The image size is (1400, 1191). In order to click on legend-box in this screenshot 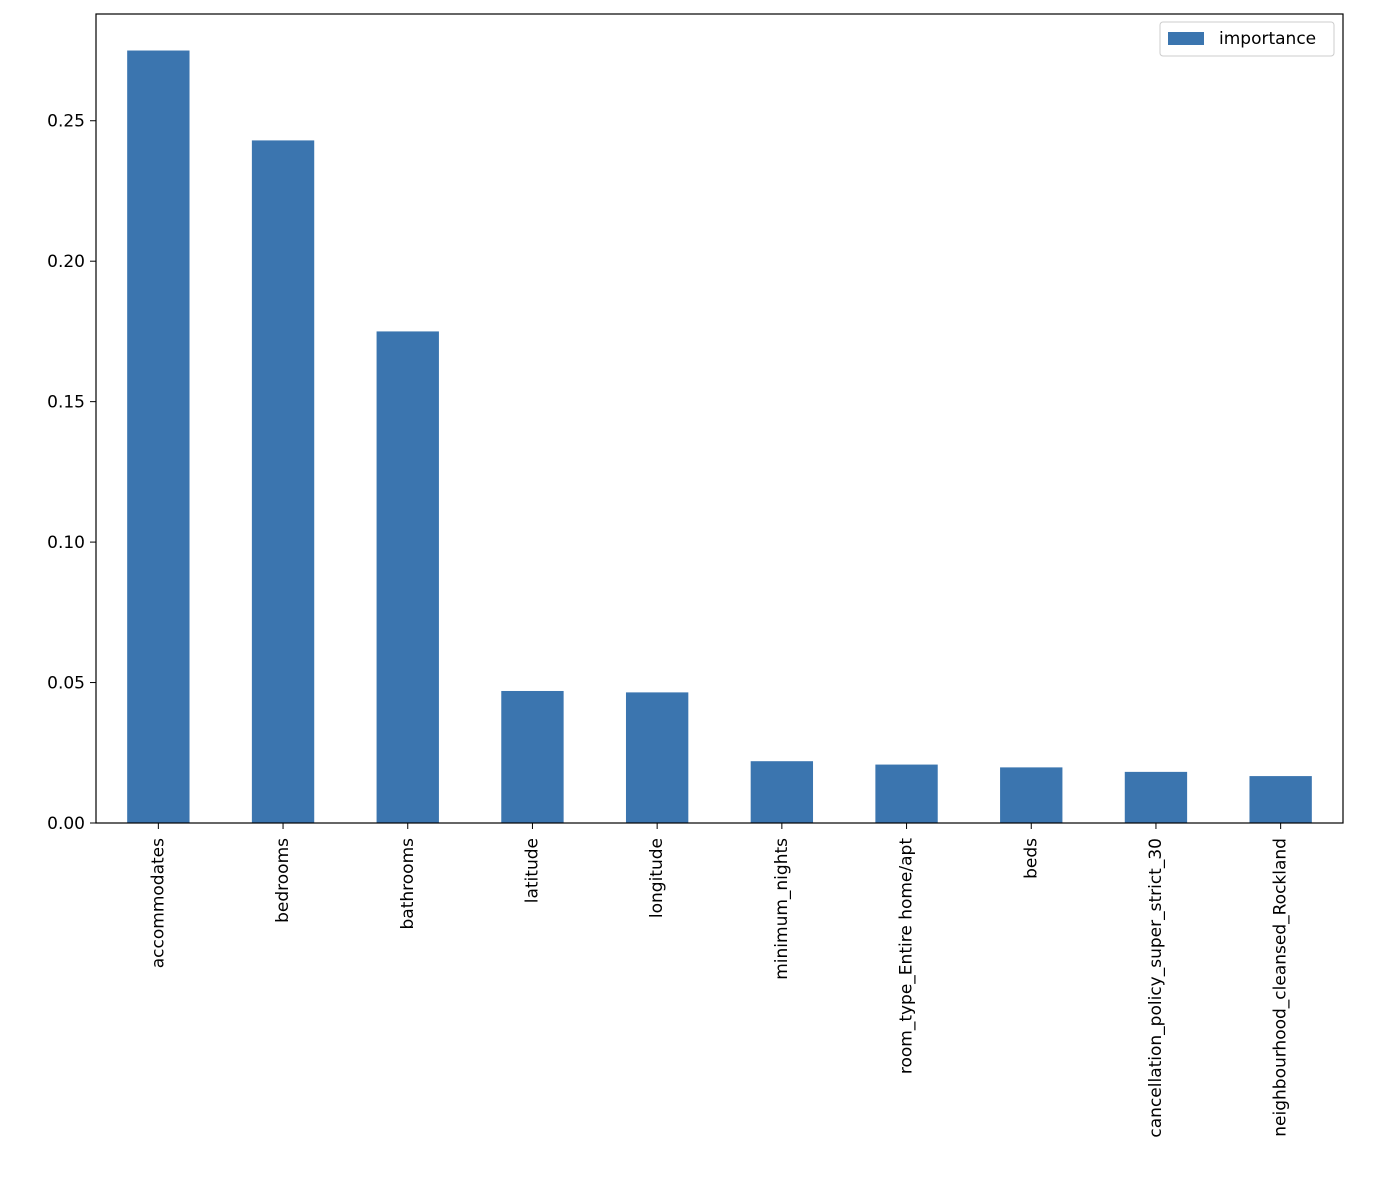, I will do `click(1247, 39)`.